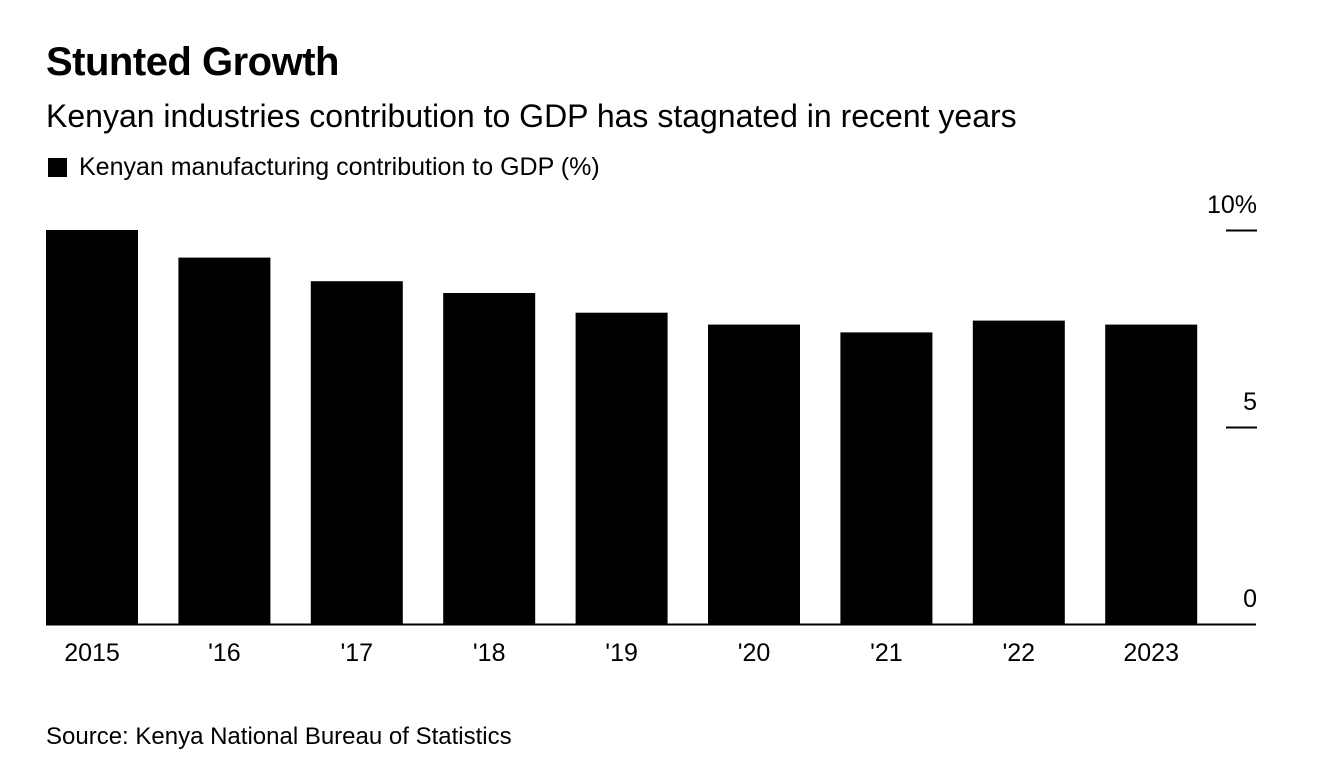 Image resolution: width=1318 pixels, height=784 pixels. Describe the element at coordinates (1019, 653) in the screenshot. I see `x-tick-label: '22` at that location.